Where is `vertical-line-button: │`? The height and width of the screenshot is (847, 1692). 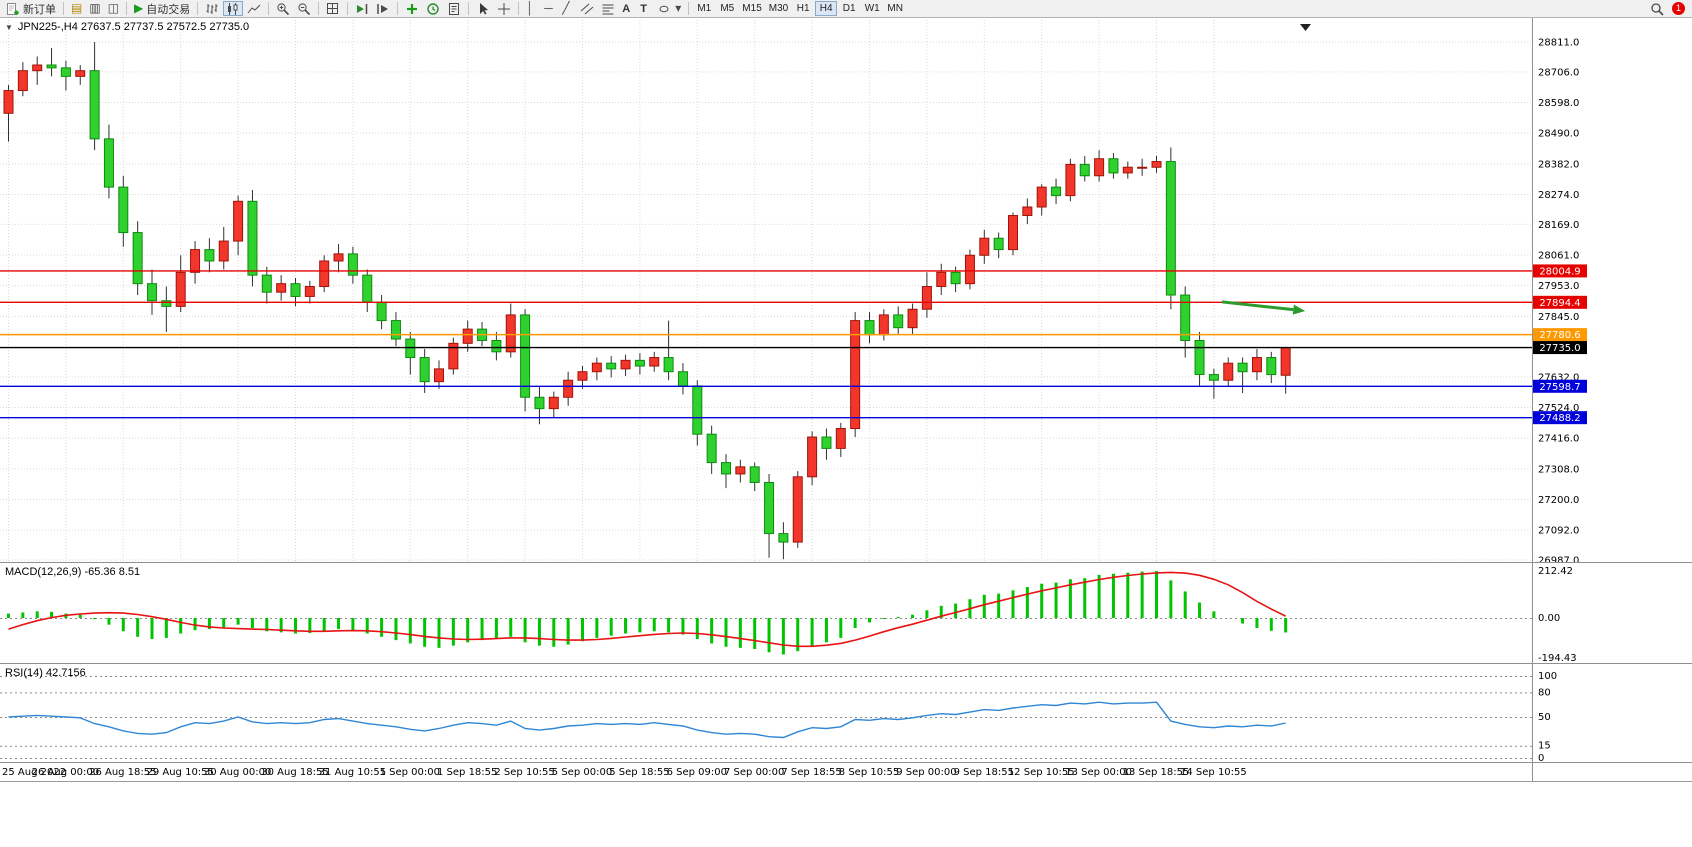
vertical-line-button: │ is located at coordinates (531, 8).